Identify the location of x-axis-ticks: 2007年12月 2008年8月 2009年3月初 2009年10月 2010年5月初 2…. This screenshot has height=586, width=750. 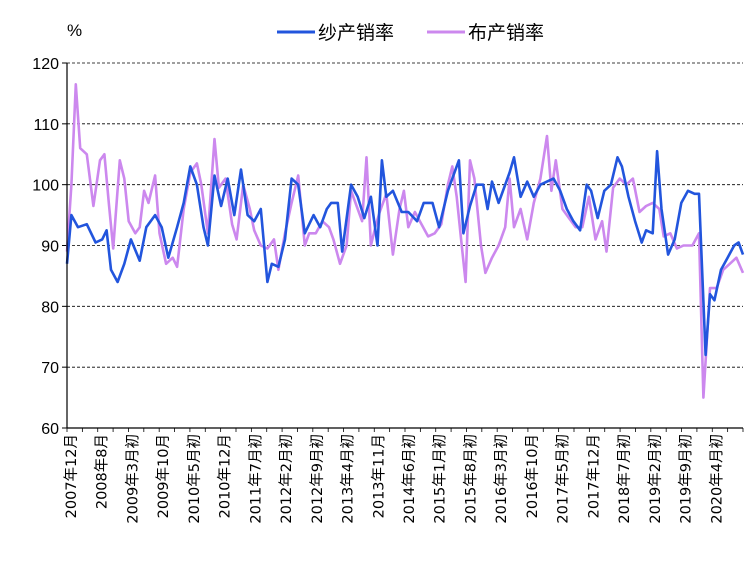
(403, 476).